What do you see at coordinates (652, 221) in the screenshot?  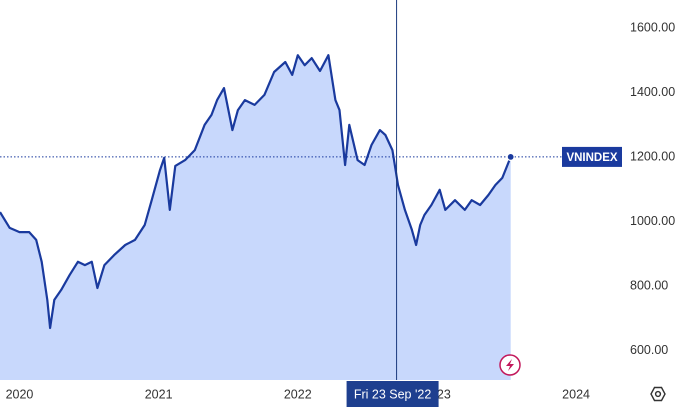 I see `y-tick-label: 1000.00` at bounding box center [652, 221].